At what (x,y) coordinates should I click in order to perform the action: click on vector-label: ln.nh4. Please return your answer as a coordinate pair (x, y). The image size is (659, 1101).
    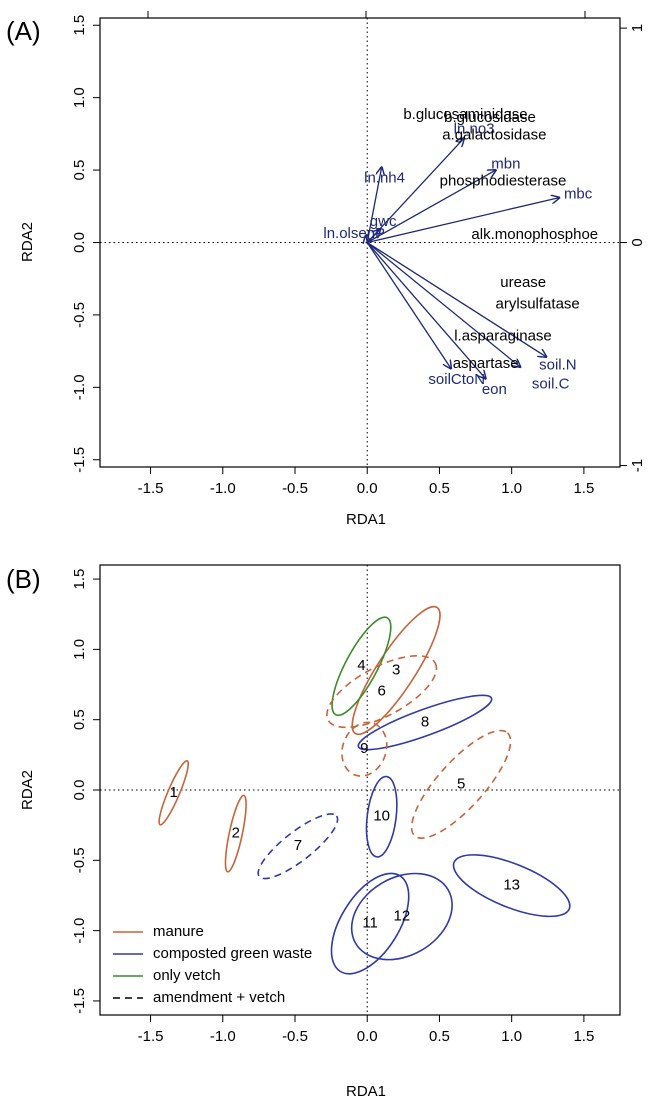
    Looking at the image, I should click on (384, 178).